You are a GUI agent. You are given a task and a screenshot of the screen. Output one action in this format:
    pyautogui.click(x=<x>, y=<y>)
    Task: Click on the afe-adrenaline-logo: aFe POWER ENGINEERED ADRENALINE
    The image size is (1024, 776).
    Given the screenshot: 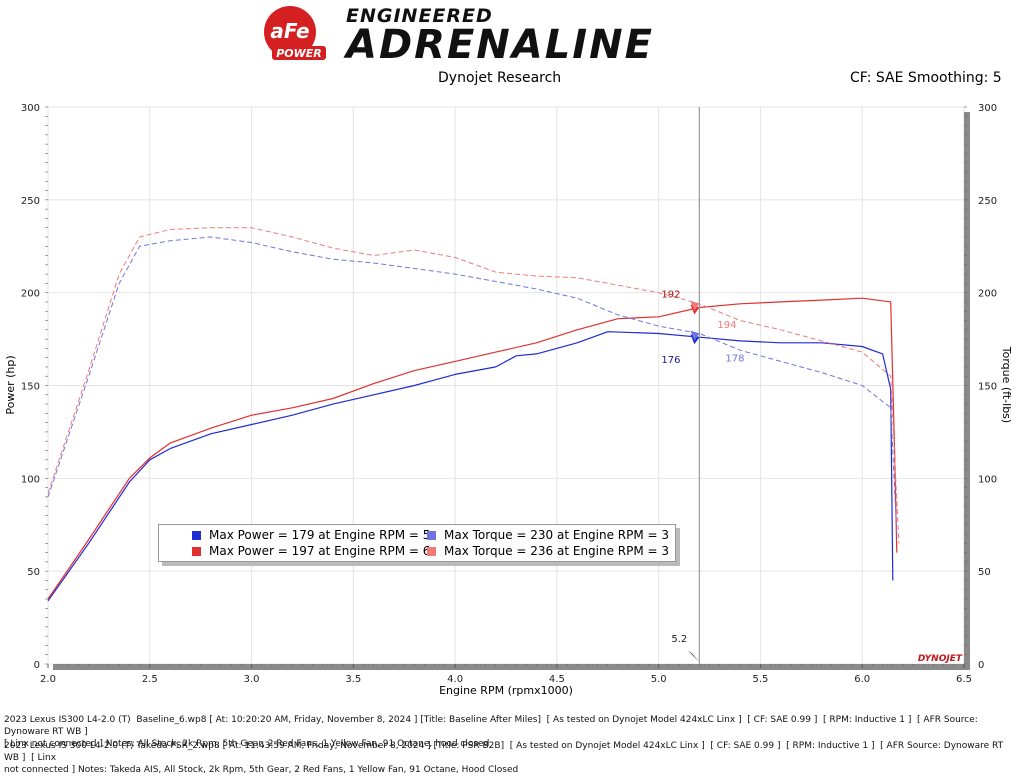 What is the action you would take?
    pyautogui.click(x=459, y=35)
    